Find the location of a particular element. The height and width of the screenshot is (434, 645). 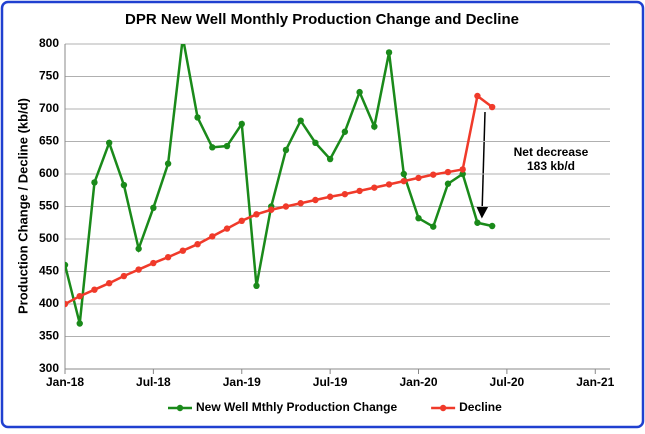

y-tick-label: 700 is located at coordinates (49, 108).